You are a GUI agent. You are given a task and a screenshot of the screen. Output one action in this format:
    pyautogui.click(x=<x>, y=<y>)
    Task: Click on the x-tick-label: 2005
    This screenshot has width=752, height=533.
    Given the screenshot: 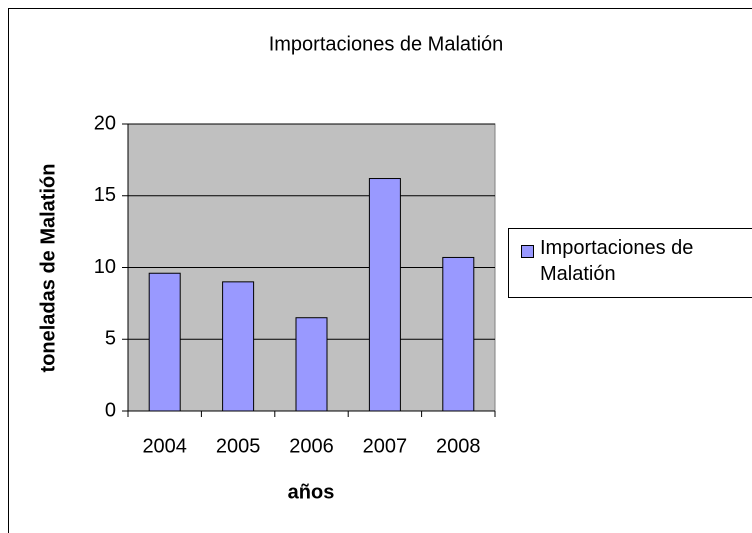 What is the action you would take?
    pyautogui.click(x=238, y=446)
    